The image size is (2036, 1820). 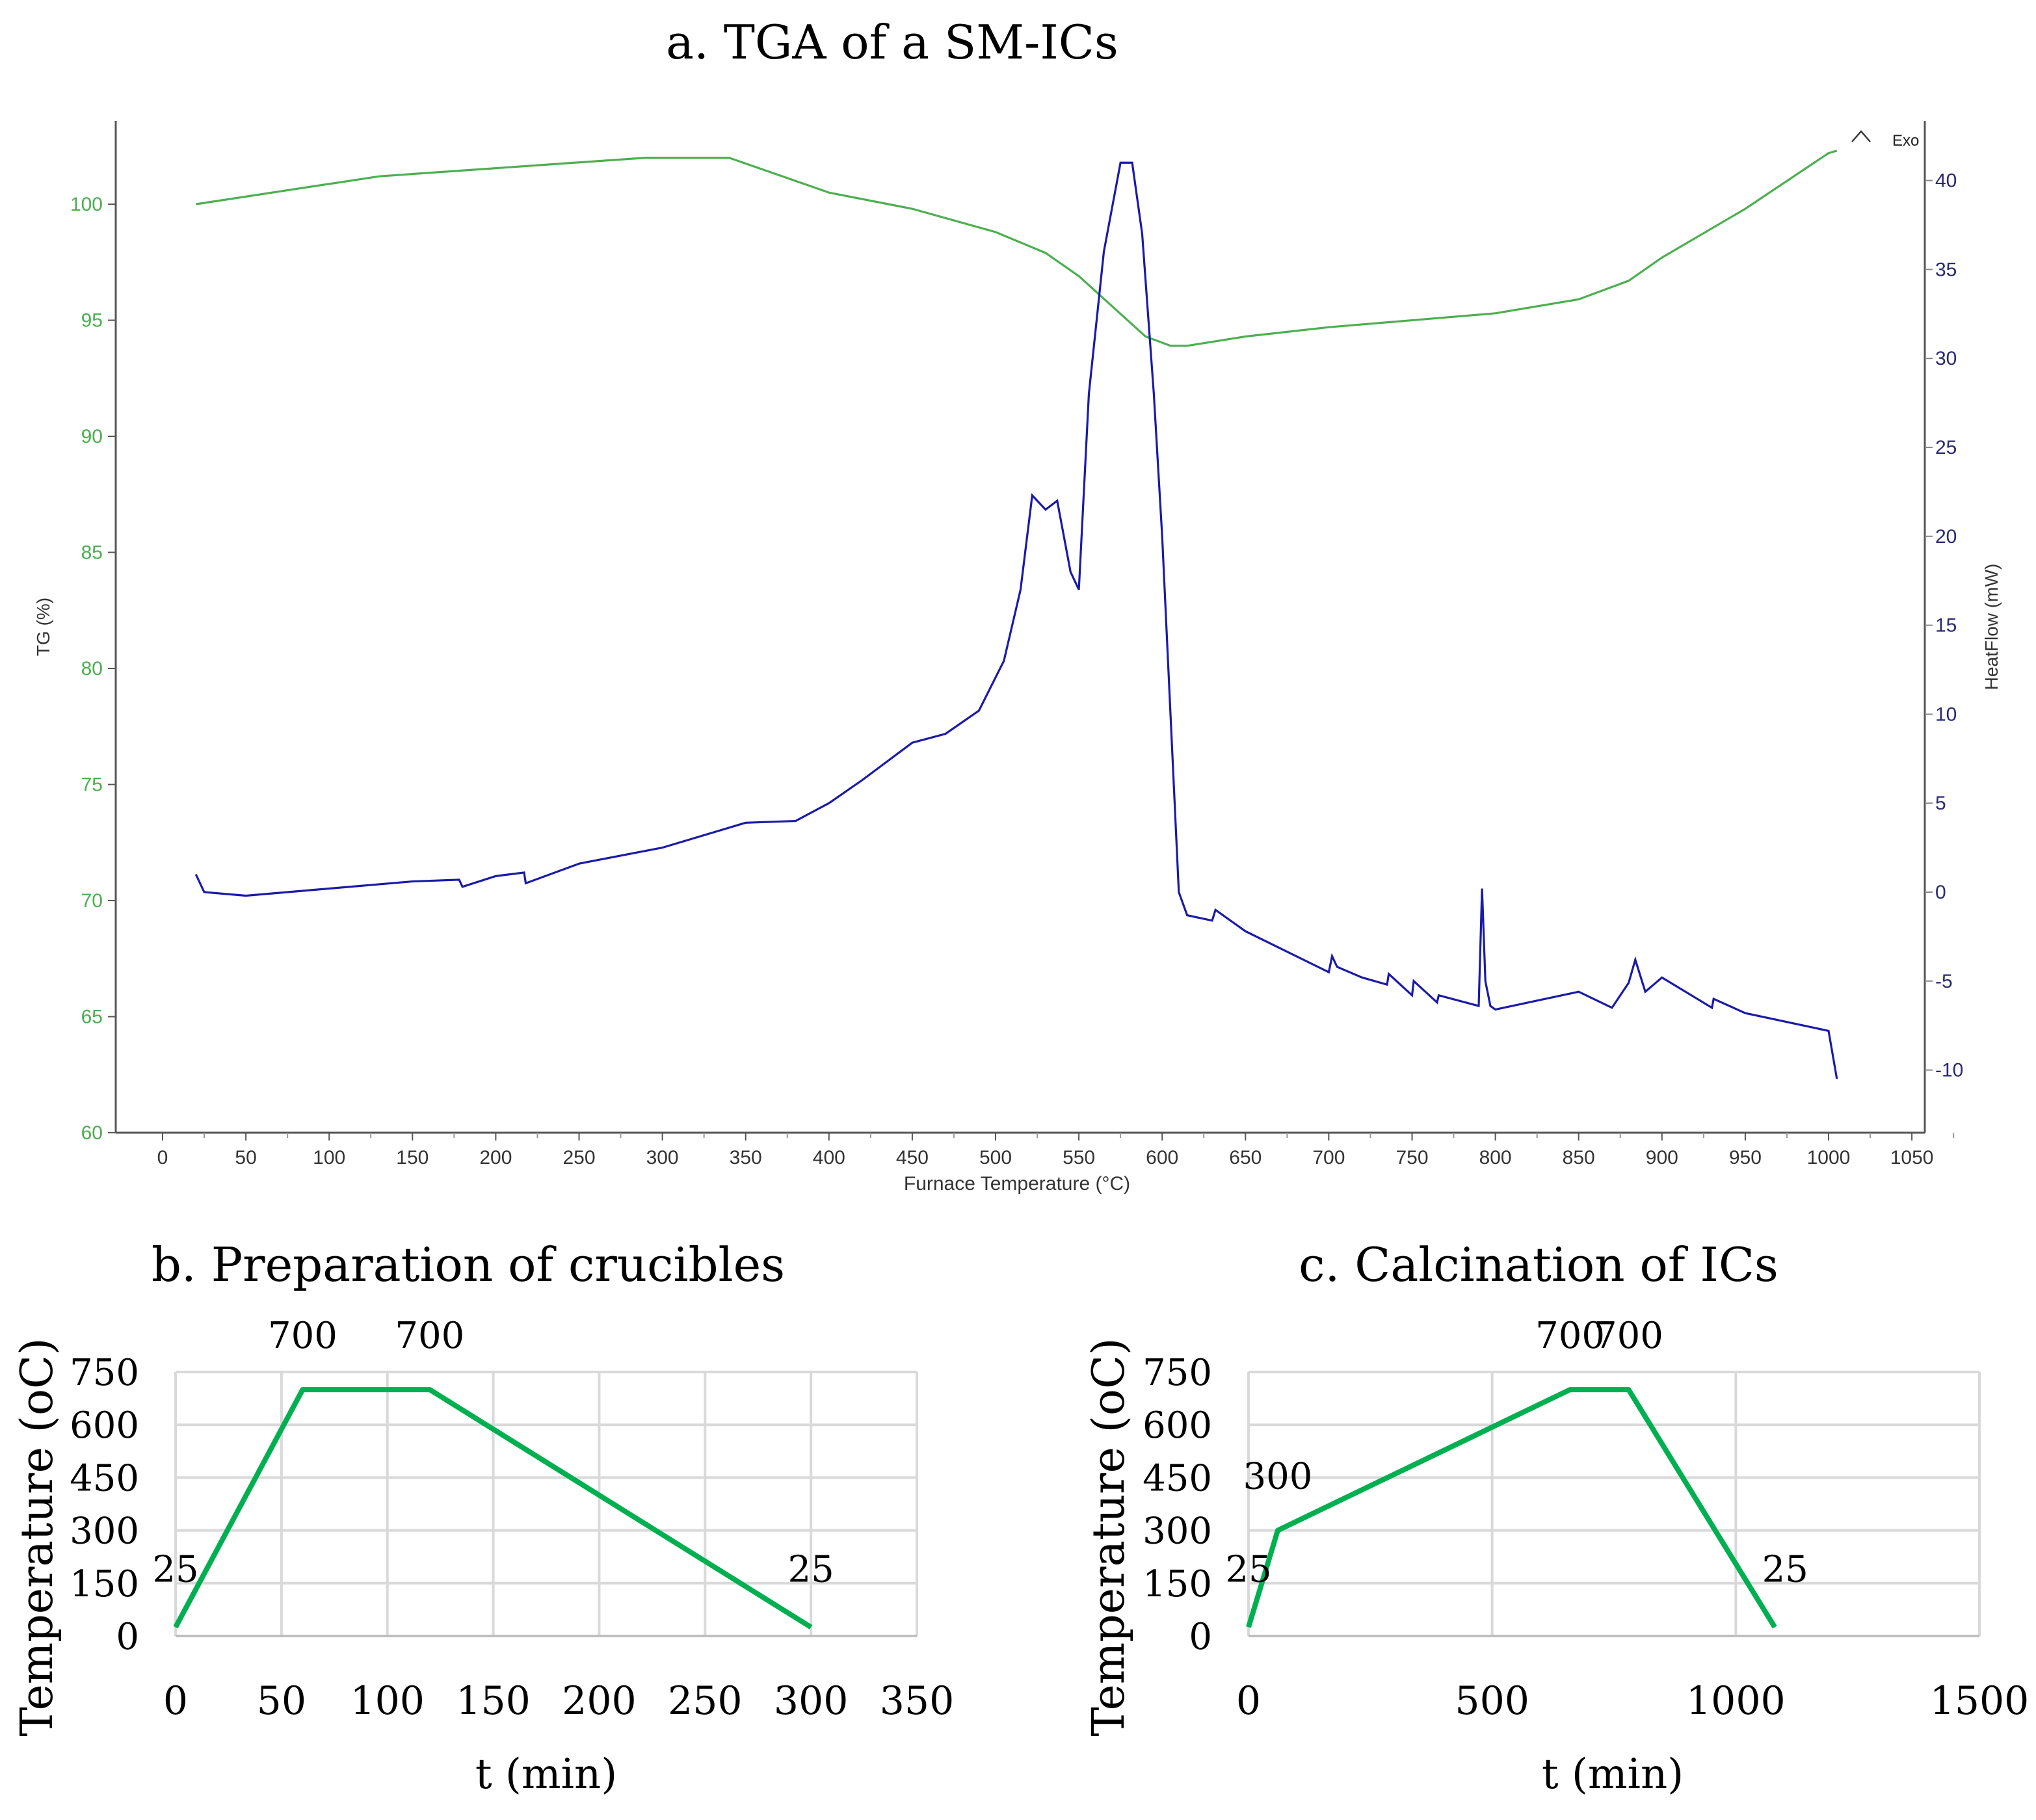 What do you see at coordinates (1946, 448) in the screenshot?
I see `y2-tick-label: 25` at bounding box center [1946, 448].